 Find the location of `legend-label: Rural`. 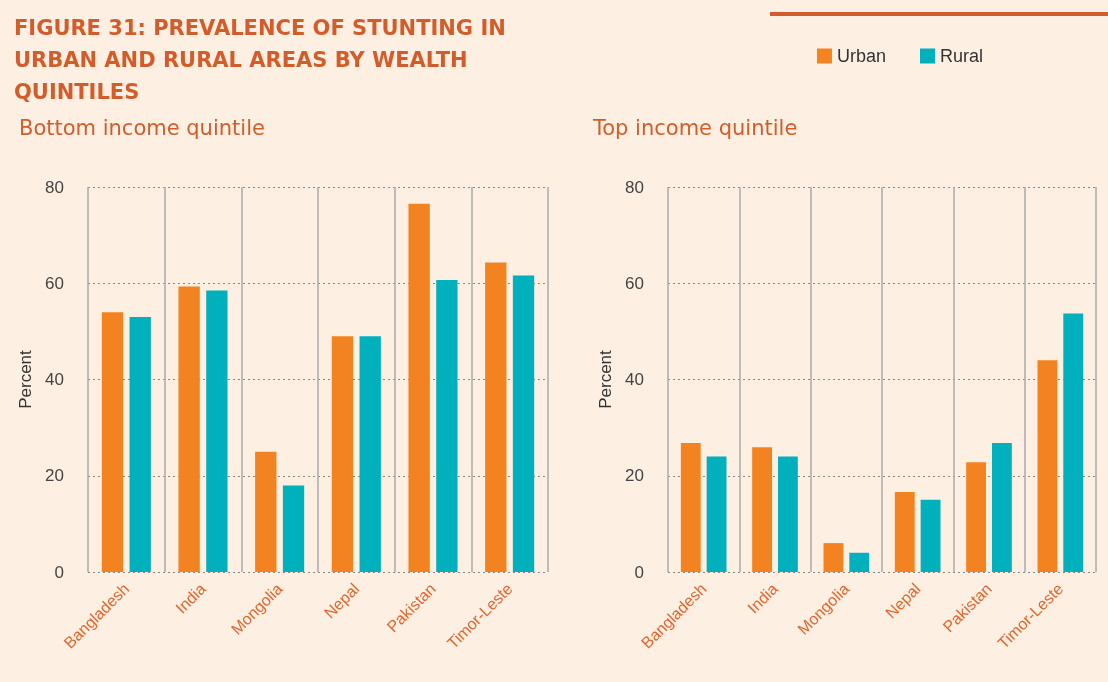

legend-label: Rural is located at coordinates (961, 56).